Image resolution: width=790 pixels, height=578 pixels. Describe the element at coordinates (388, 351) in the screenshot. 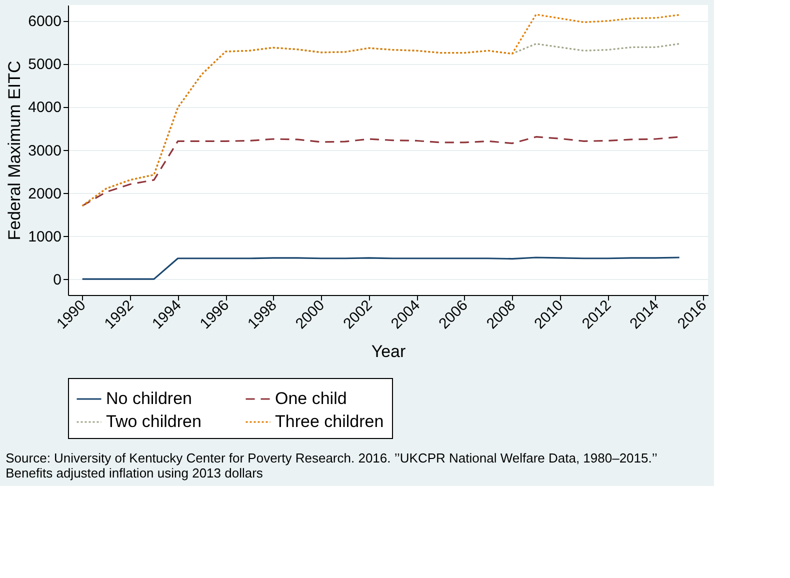

I see `x-axis-title: Year` at that location.